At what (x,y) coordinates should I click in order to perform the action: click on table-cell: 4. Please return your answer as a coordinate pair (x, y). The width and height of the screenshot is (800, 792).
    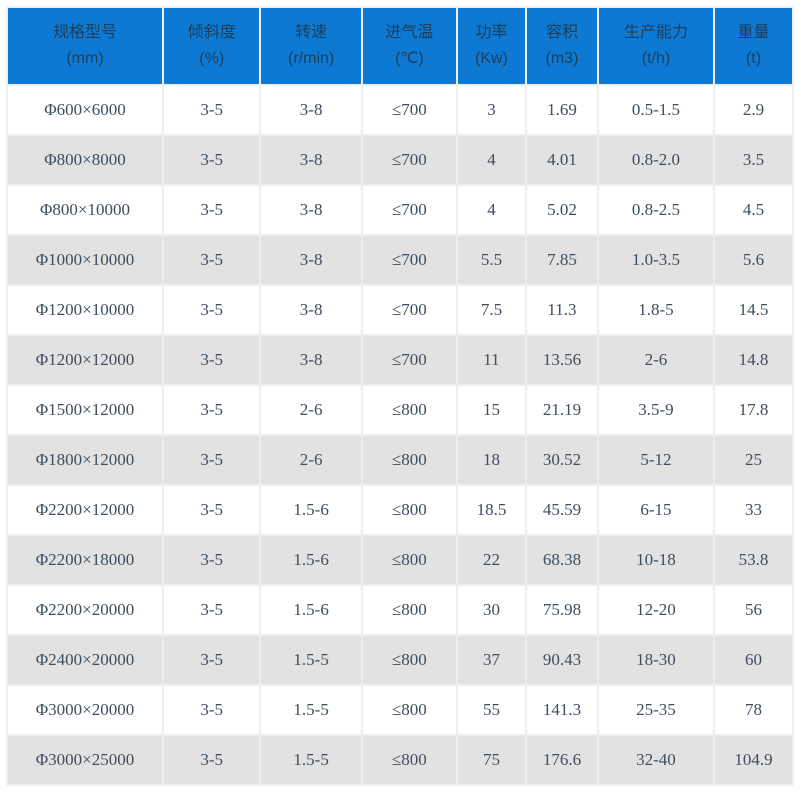
    Looking at the image, I should click on (491, 160).